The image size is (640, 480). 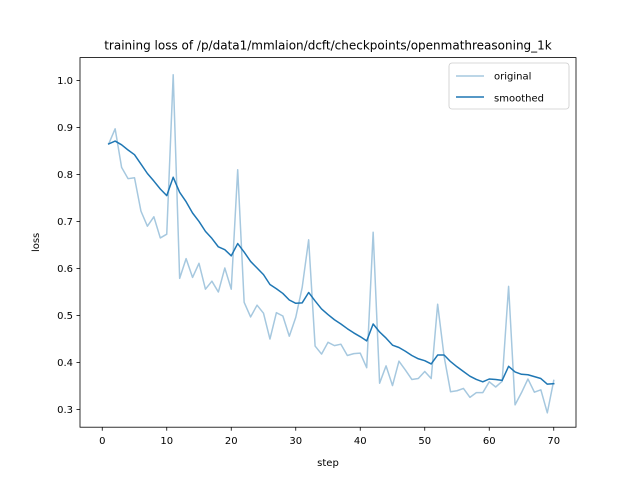 What do you see at coordinates (329, 437) in the screenshot?
I see `x-axis: 0 10 20 30 40 50 60 70` at bounding box center [329, 437].